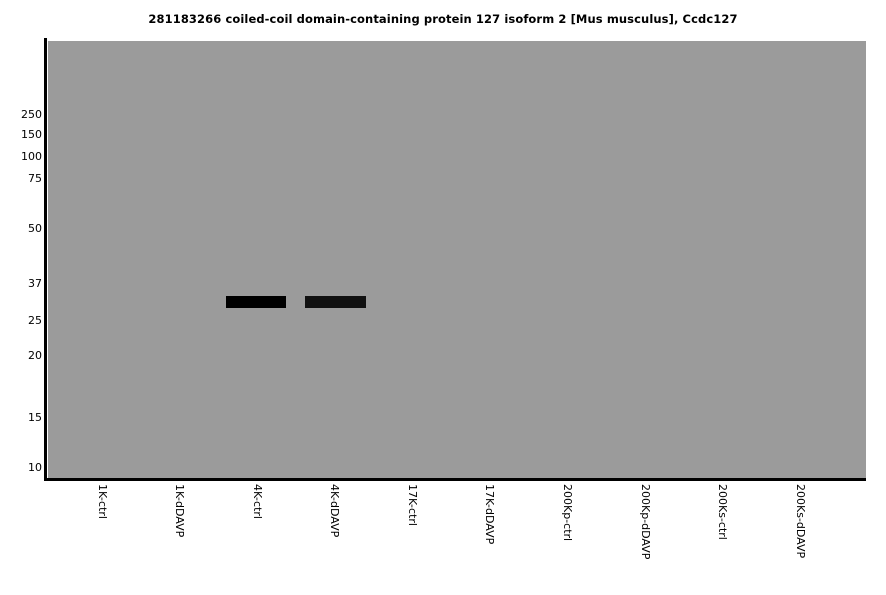 This screenshot has height=595, width=886. I want to click on y-axis-tick-label: 25, so click(35, 320).